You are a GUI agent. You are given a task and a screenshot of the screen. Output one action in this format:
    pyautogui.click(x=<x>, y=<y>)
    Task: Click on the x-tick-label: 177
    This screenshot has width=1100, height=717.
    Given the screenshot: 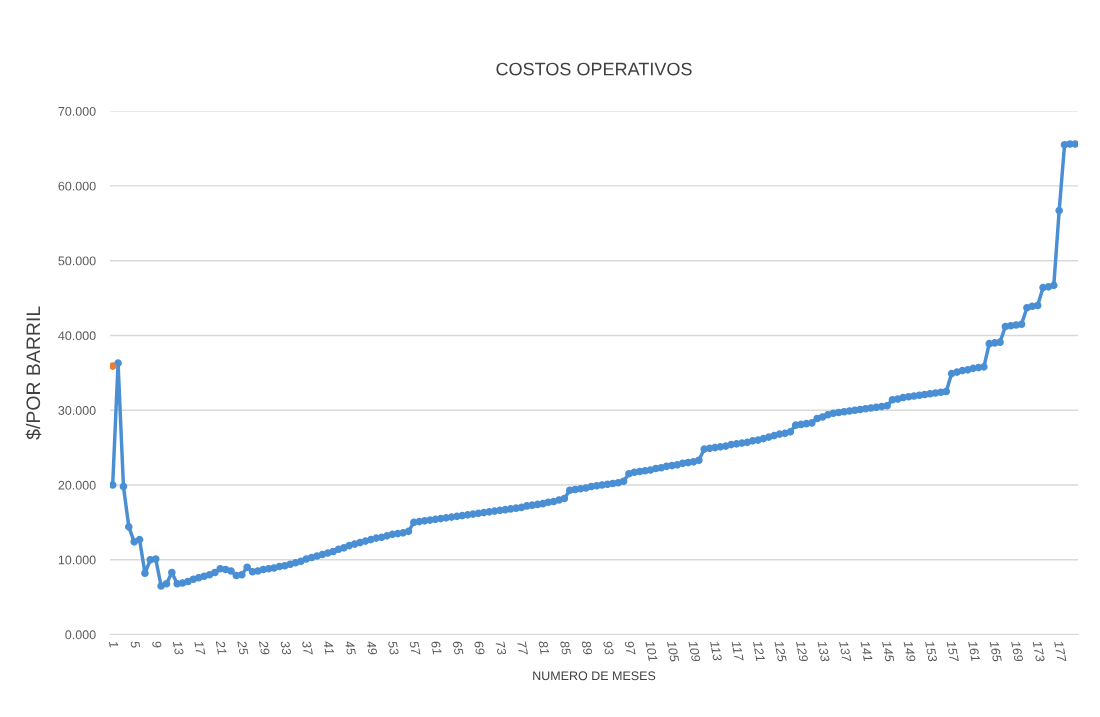 What is the action you would take?
    pyautogui.click(x=1060, y=651)
    